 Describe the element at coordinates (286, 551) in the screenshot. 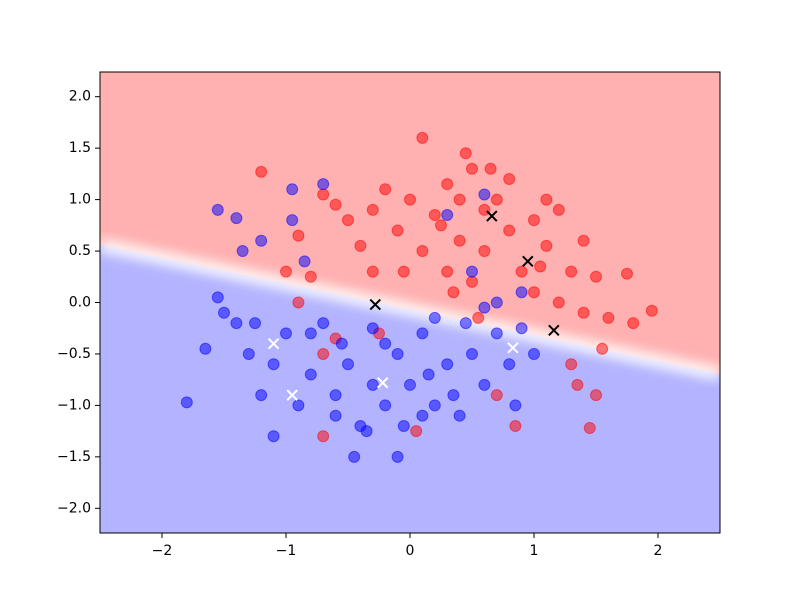

I see `x-tick-label: −1` at that location.